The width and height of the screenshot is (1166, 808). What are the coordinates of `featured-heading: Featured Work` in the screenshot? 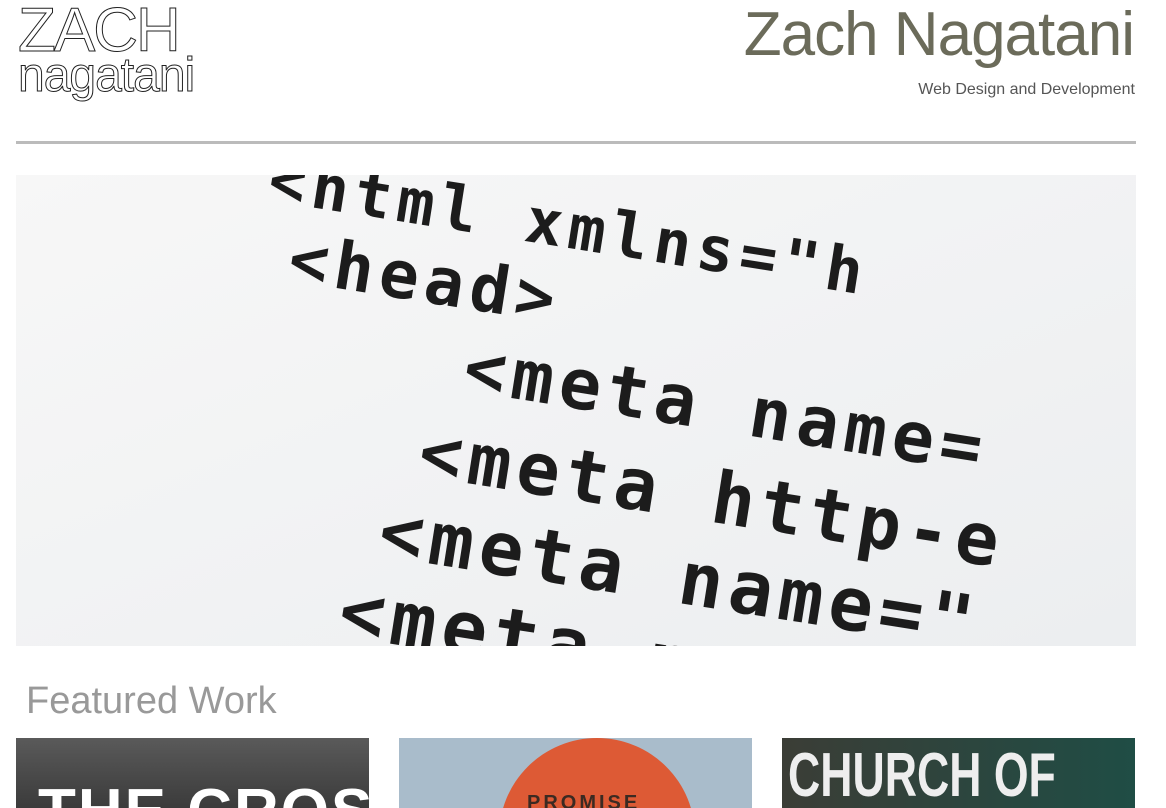 It's located at (151, 701).